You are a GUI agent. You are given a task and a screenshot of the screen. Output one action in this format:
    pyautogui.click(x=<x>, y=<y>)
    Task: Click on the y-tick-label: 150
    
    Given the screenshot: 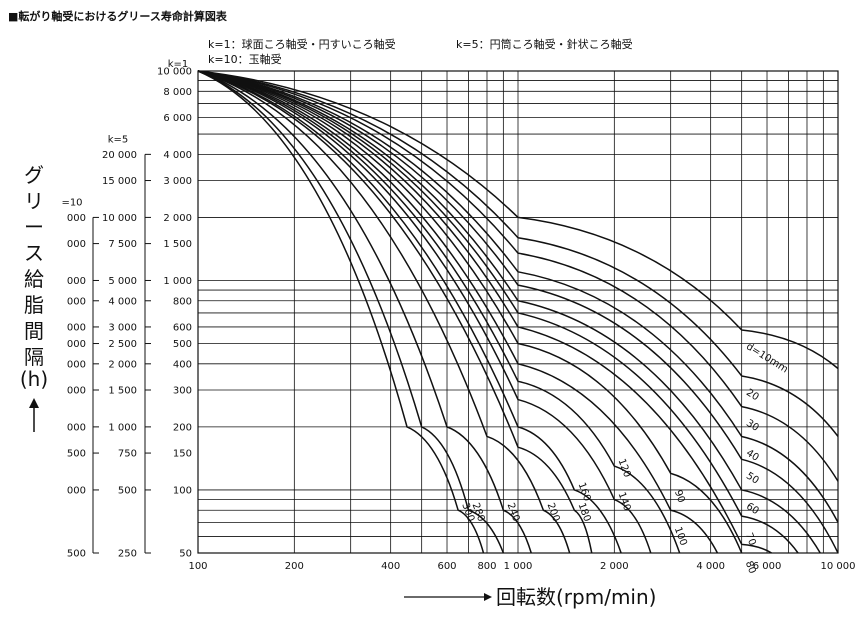 What is the action you would take?
    pyautogui.click(x=182, y=454)
    